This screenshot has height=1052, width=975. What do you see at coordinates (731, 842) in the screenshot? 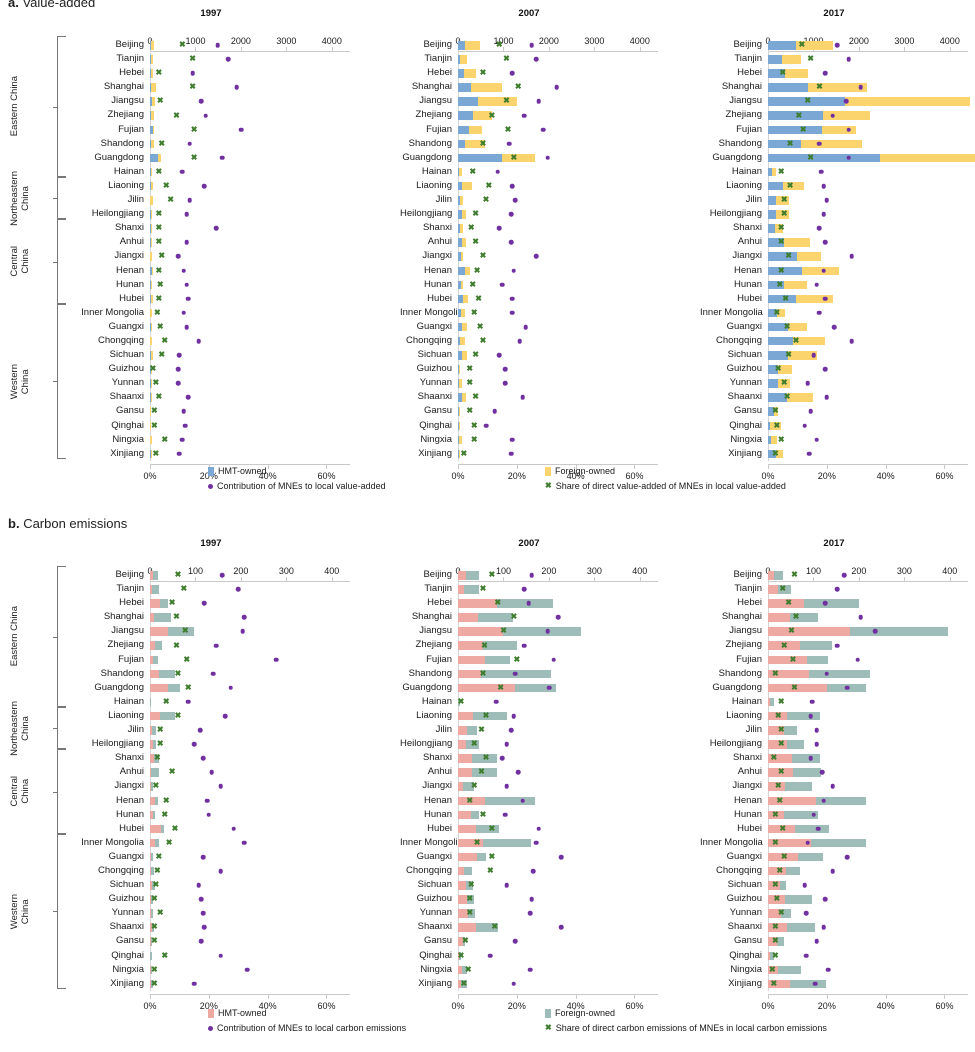
I see `province-label: Inner Mongolia` at bounding box center [731, 842].